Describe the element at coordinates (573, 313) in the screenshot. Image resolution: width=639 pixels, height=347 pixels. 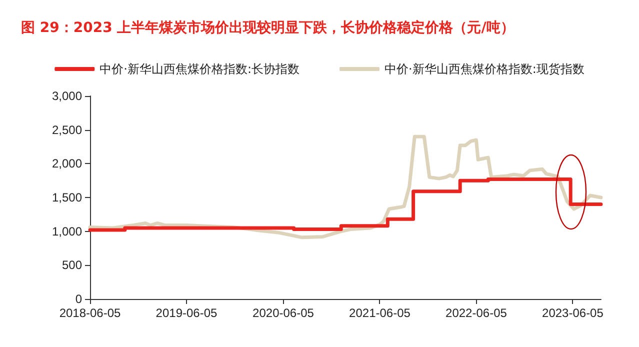
I see `x-tick-label: 2023-06-05` at that location.